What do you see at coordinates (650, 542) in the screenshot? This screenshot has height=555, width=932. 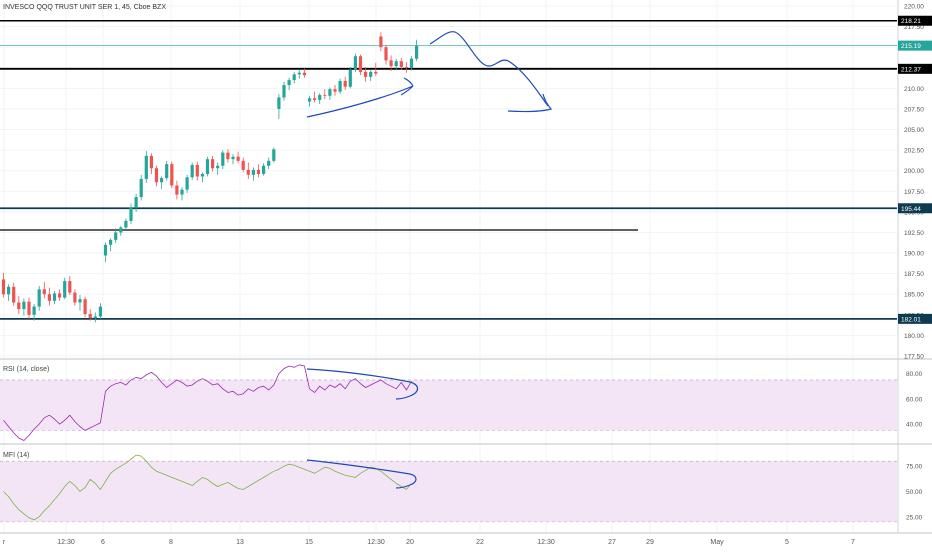 I see `time-tick-label: 29` at bounding box center [650, 542].